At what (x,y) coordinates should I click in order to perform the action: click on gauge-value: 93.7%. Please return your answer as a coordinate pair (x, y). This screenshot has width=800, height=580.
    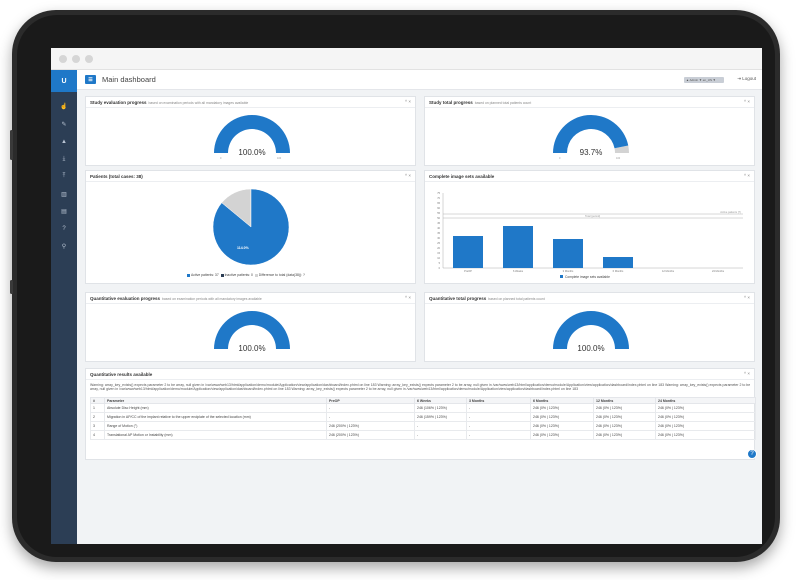
    Looking at the image, I should click on (591, 152).